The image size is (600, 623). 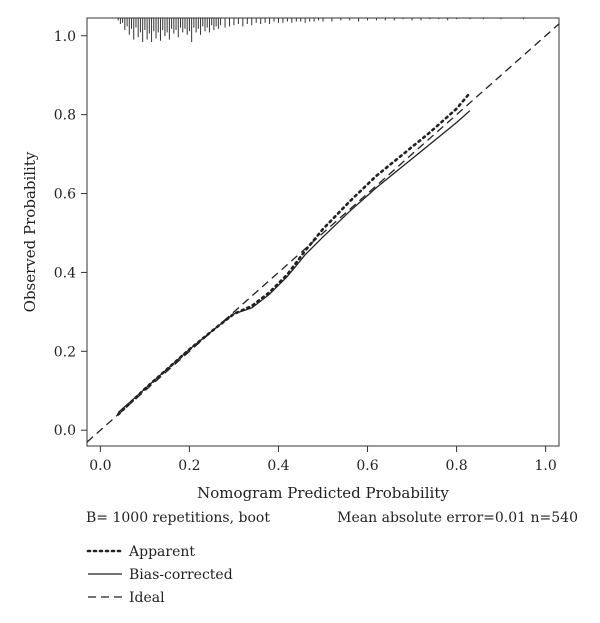 I want to click on x-axis: 0.0 0.2 0.4 0.6 0.8 1.0, so click(x=323, y=460).